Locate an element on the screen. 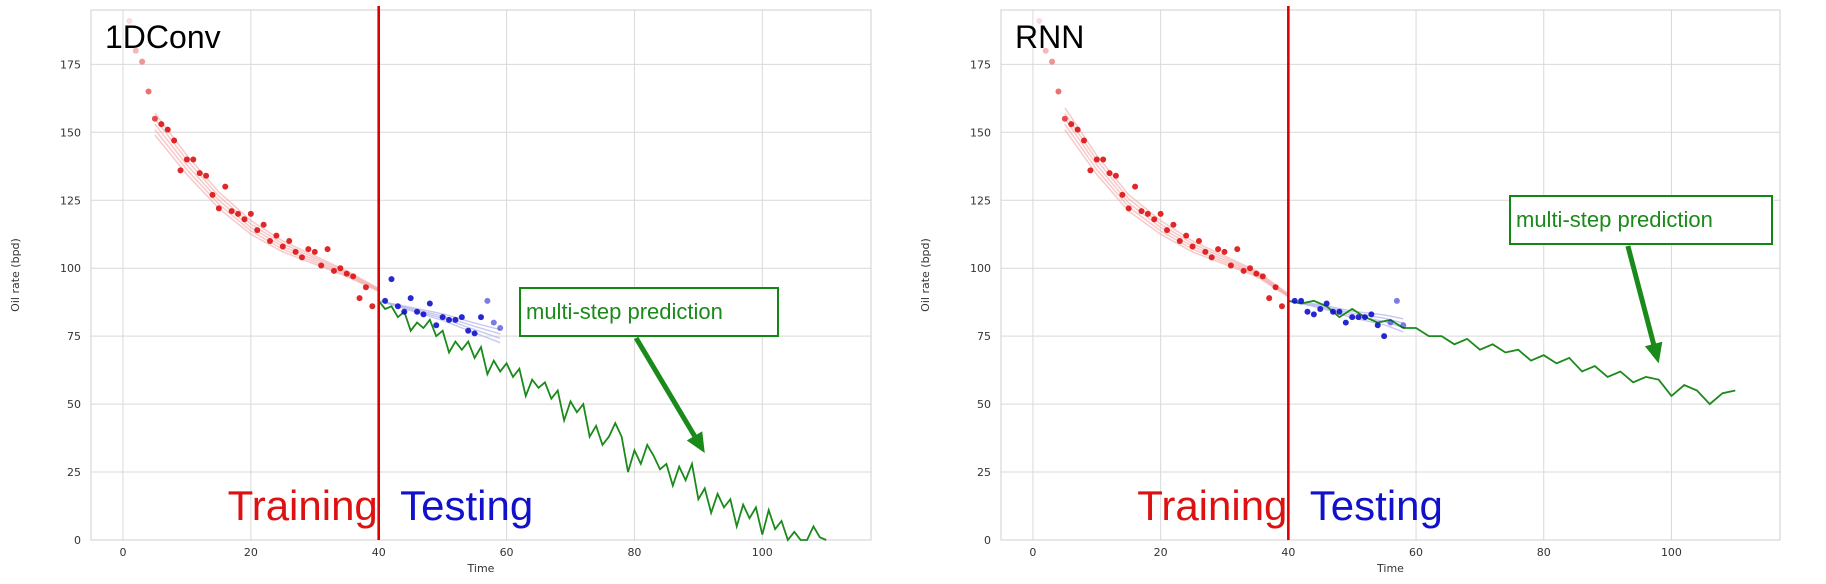 This screenshot has height=584, width=1826. y-tick-label: 150 is located at coordinates (70, 132).